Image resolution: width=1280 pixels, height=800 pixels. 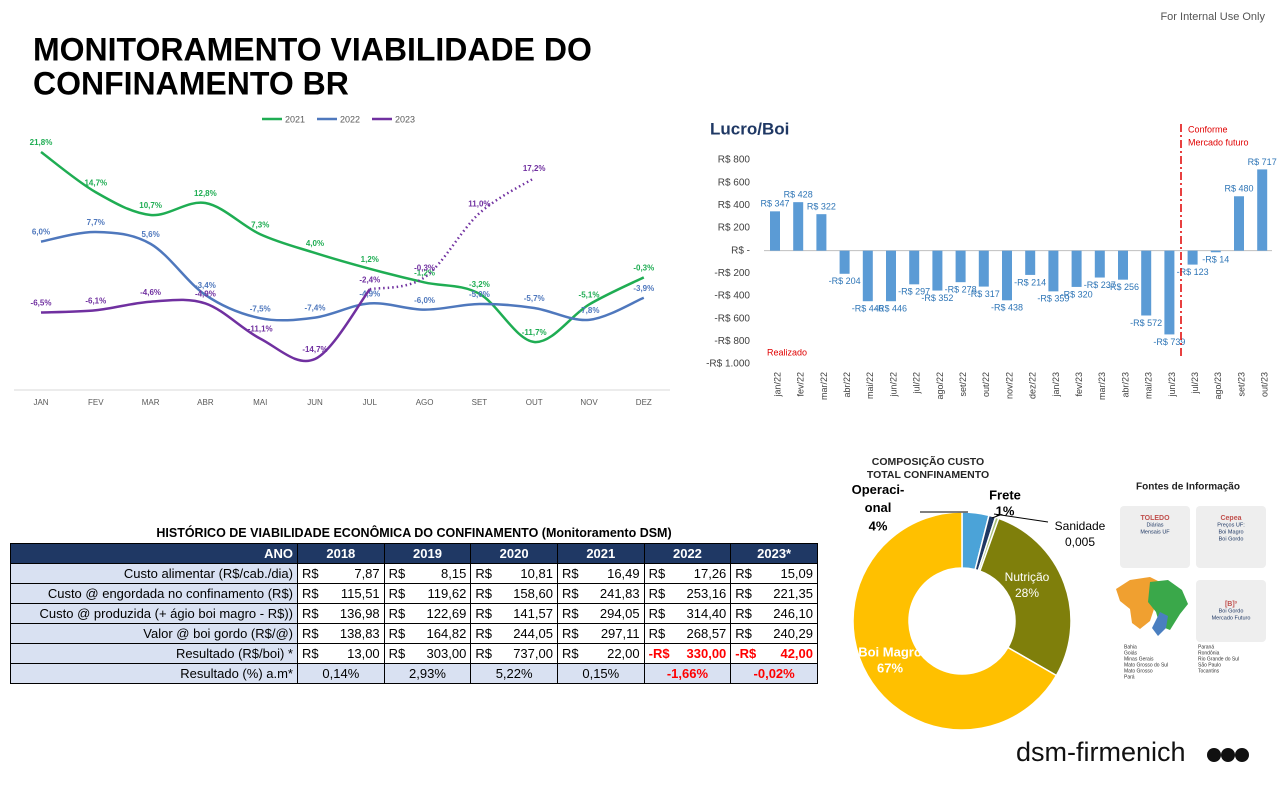 What do you see at coordinates (1155, 537) in the screenshot?
I see `source-card` at bounding box center [1155, 537].